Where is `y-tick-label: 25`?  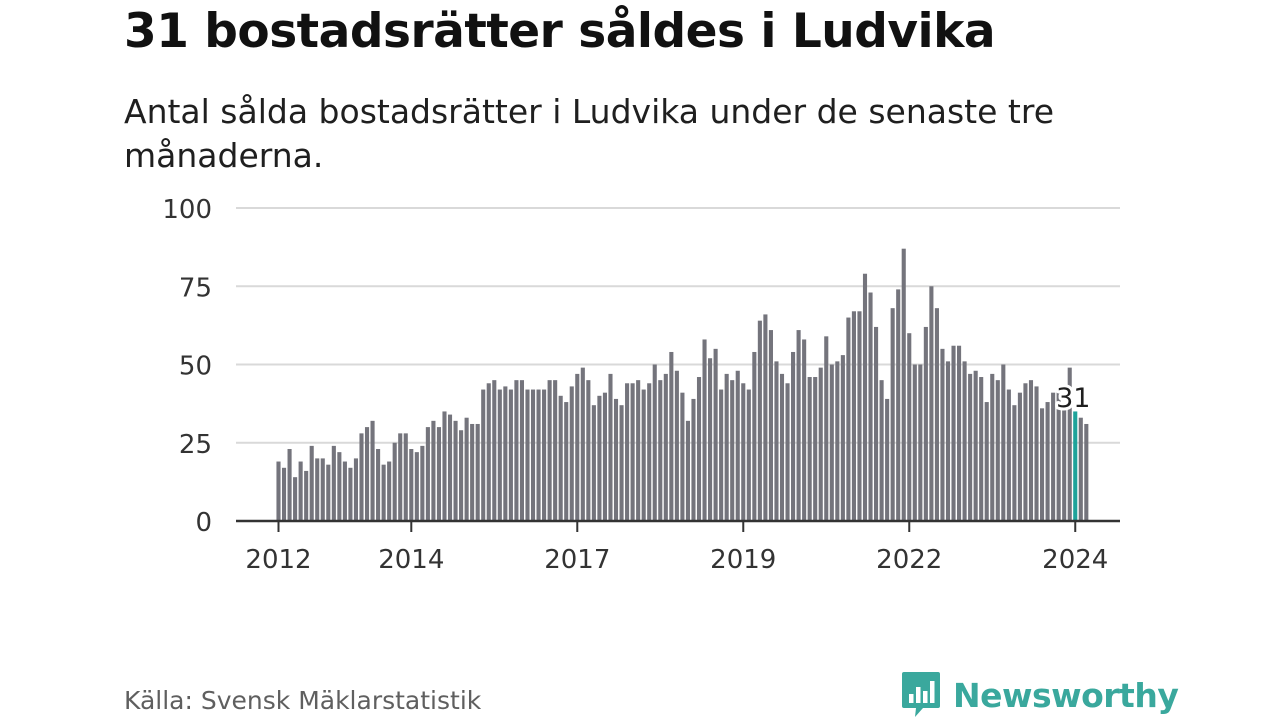 y-tick-label: 25 is located at coordinates (195, 445).